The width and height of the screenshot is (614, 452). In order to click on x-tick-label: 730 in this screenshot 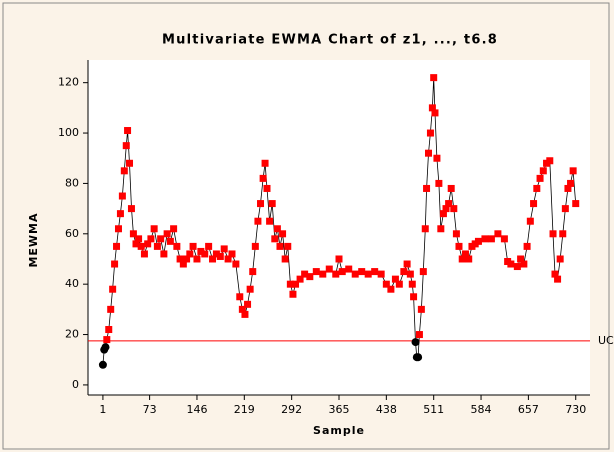, I will do `click(575, 409)`.